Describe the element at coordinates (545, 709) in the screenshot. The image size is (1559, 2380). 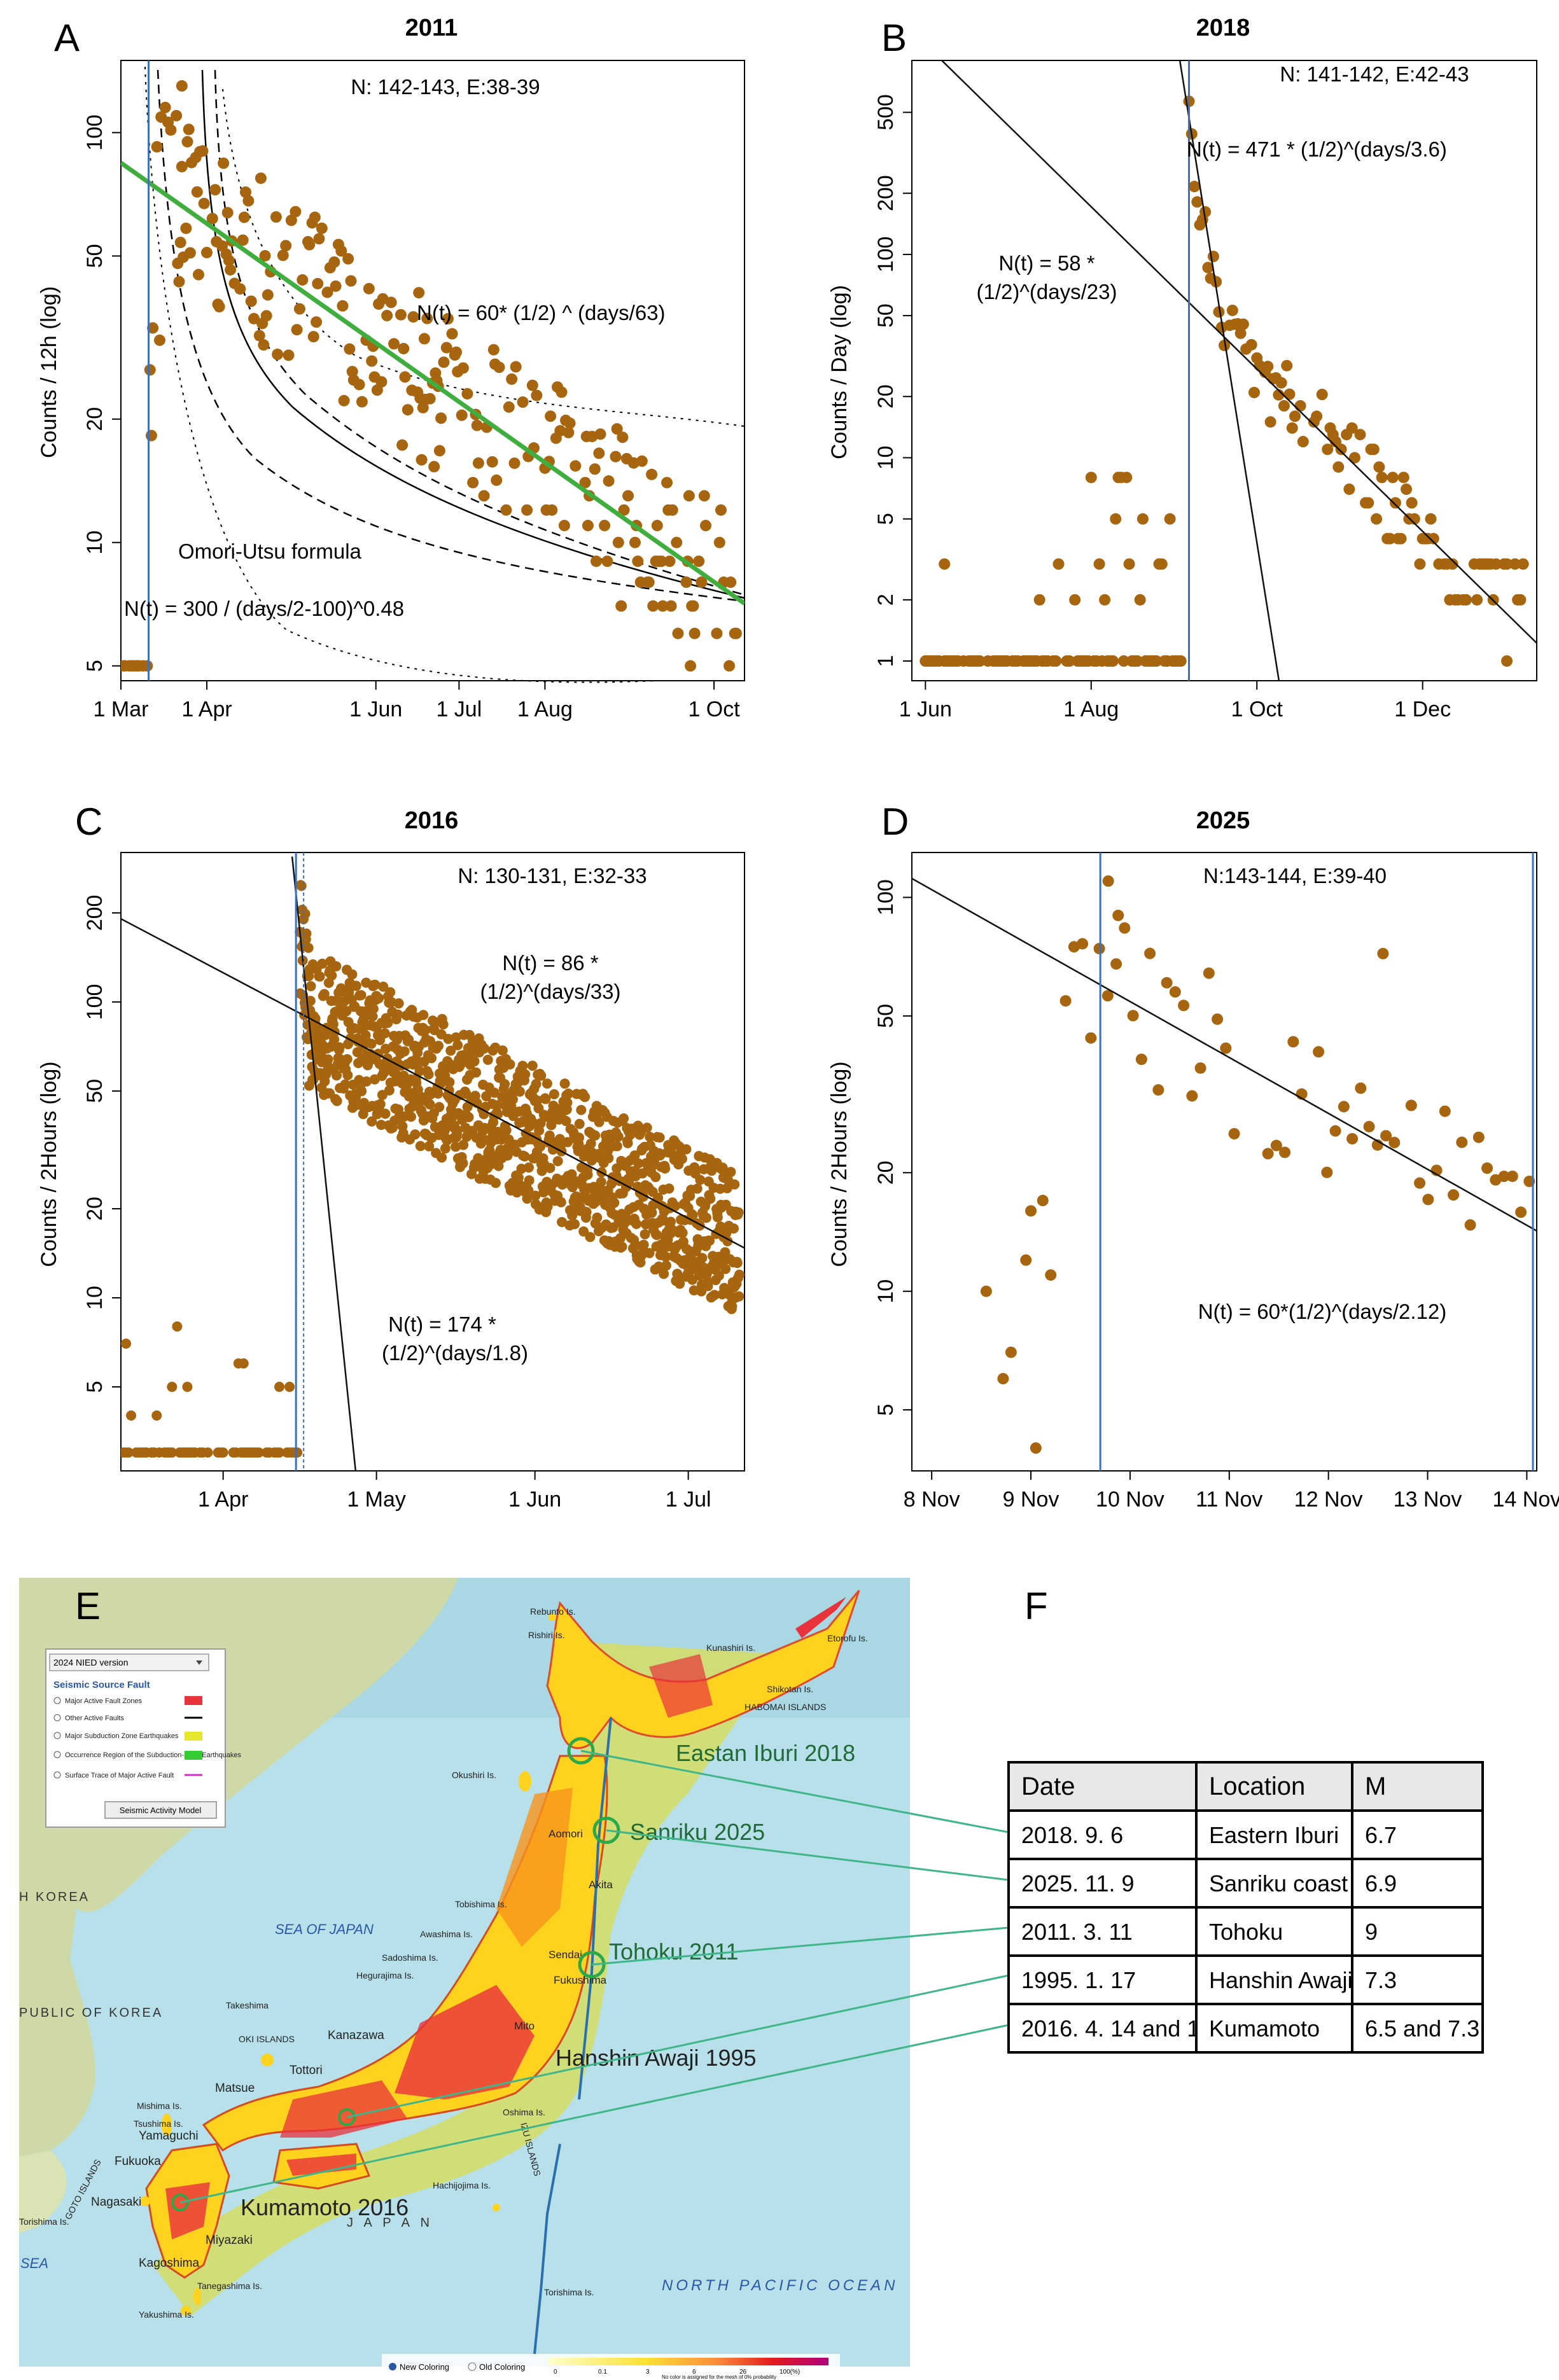
I see `x-tick-label: 1 Aug` at that location.